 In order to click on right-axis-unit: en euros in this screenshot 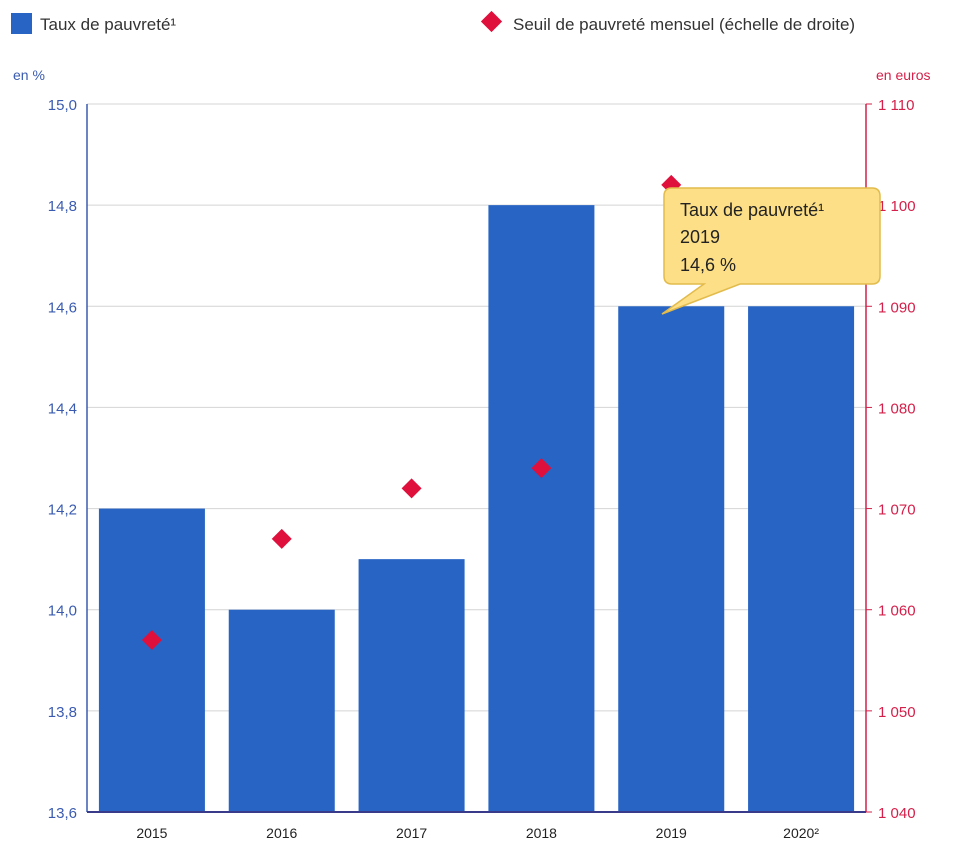, I will do `click(903, 75)`.